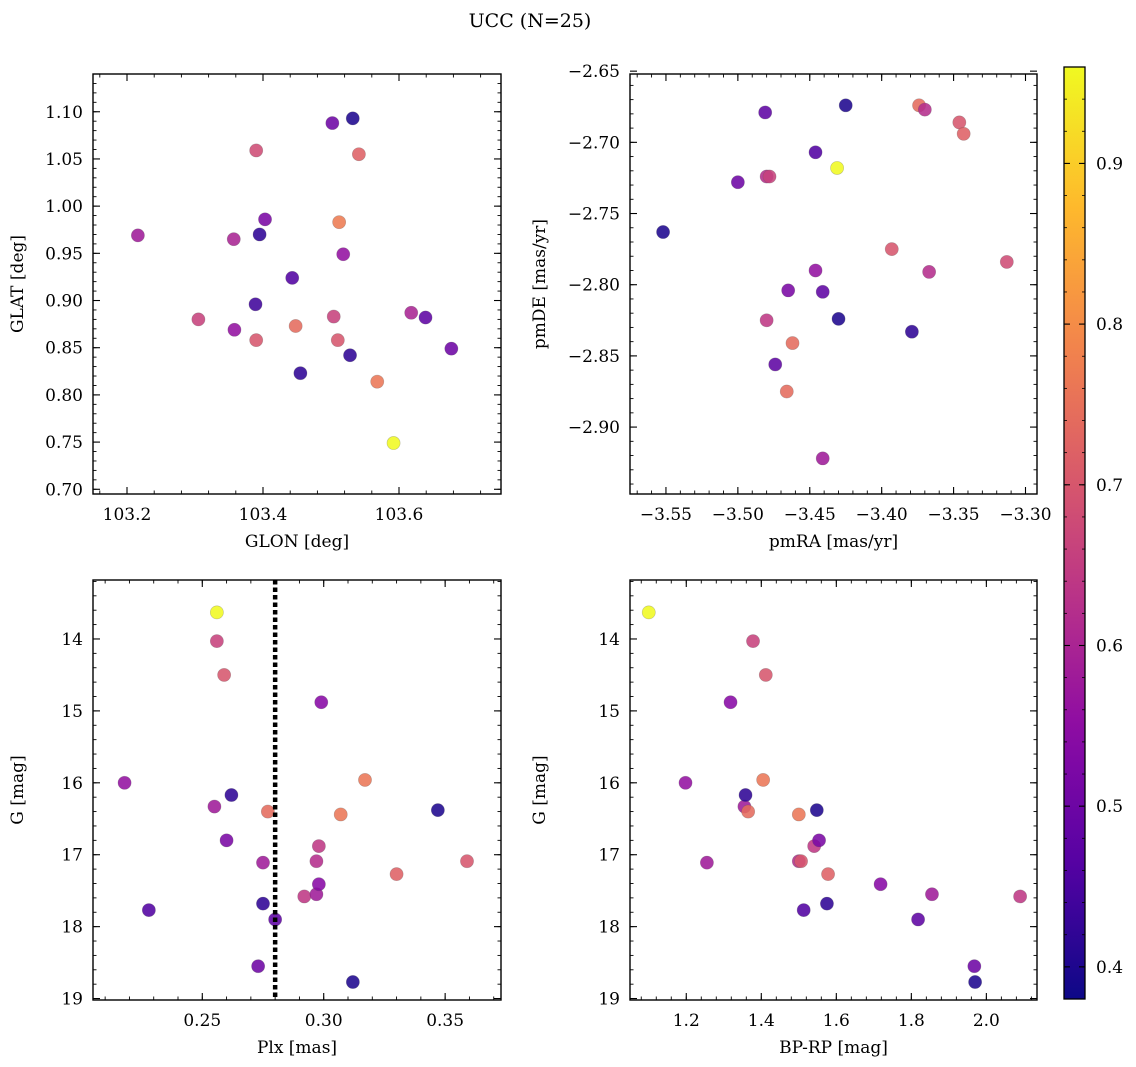 The width and height of the screenshot is (1136, 1067). Describe the element at coordinates (609, 928) in the screenshot. I see `y-tick-label: 18` at that location.